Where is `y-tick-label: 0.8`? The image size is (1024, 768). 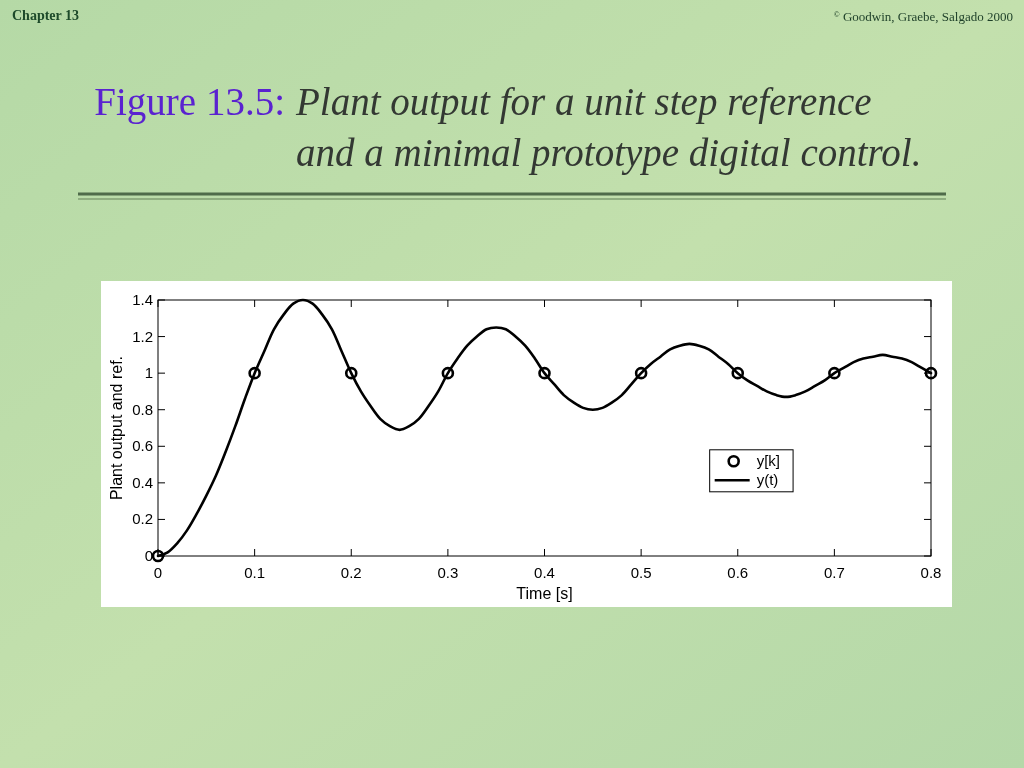 y-tick-label: 0.8 is located at coordinates (142, 409).